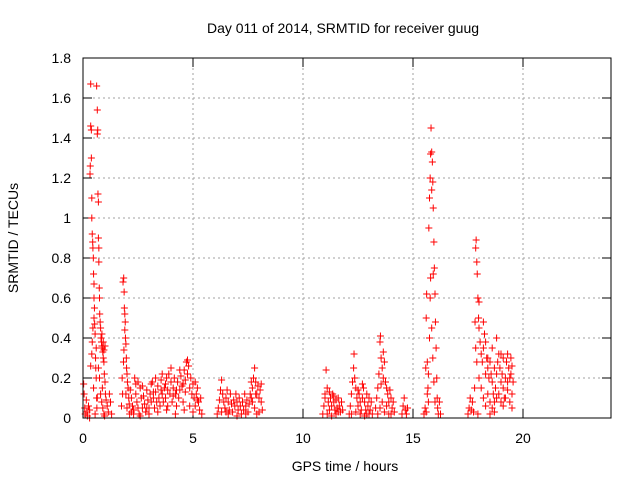 The height and width of the screenshot is (480, 640). What do you see at coordinates (62, 298) in the screenshot?
I see `y-tick-label: 0.6` at bounding box center [62, 298].